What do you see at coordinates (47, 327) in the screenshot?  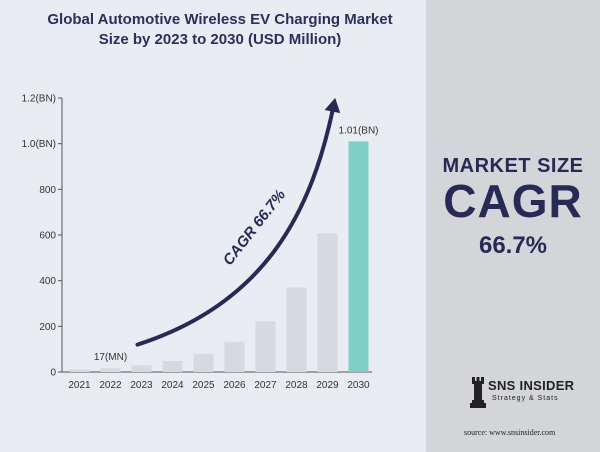 I see `y-tick-label: 200` at bounding box center [47, 327].